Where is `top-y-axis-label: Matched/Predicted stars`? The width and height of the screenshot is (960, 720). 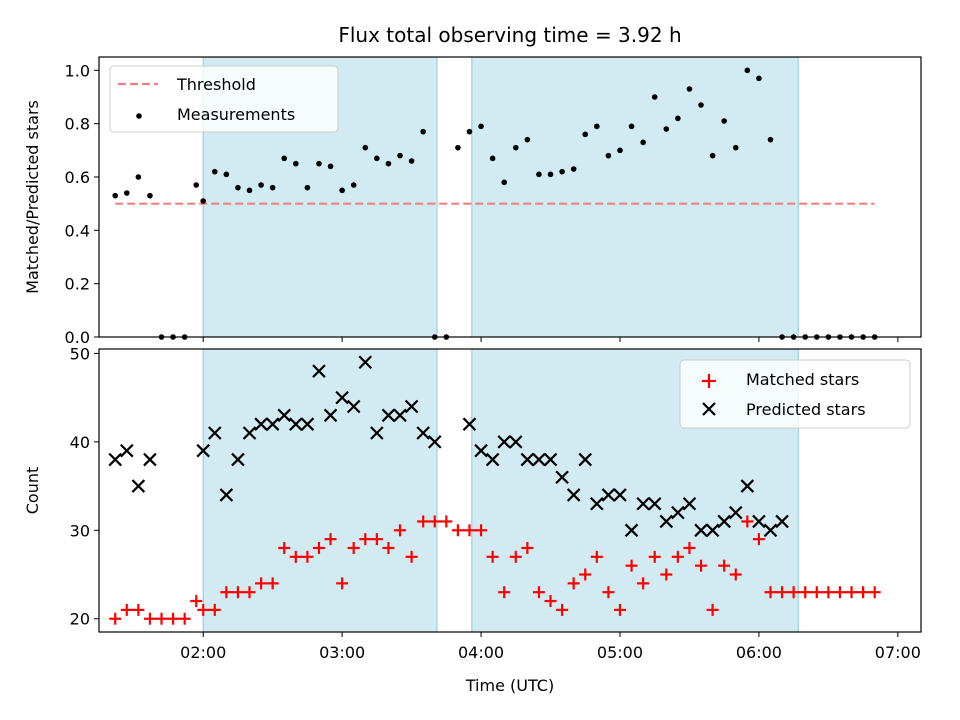
top-y-axis-label: Matched/Predicted stars is located at coordinates (32, 197).